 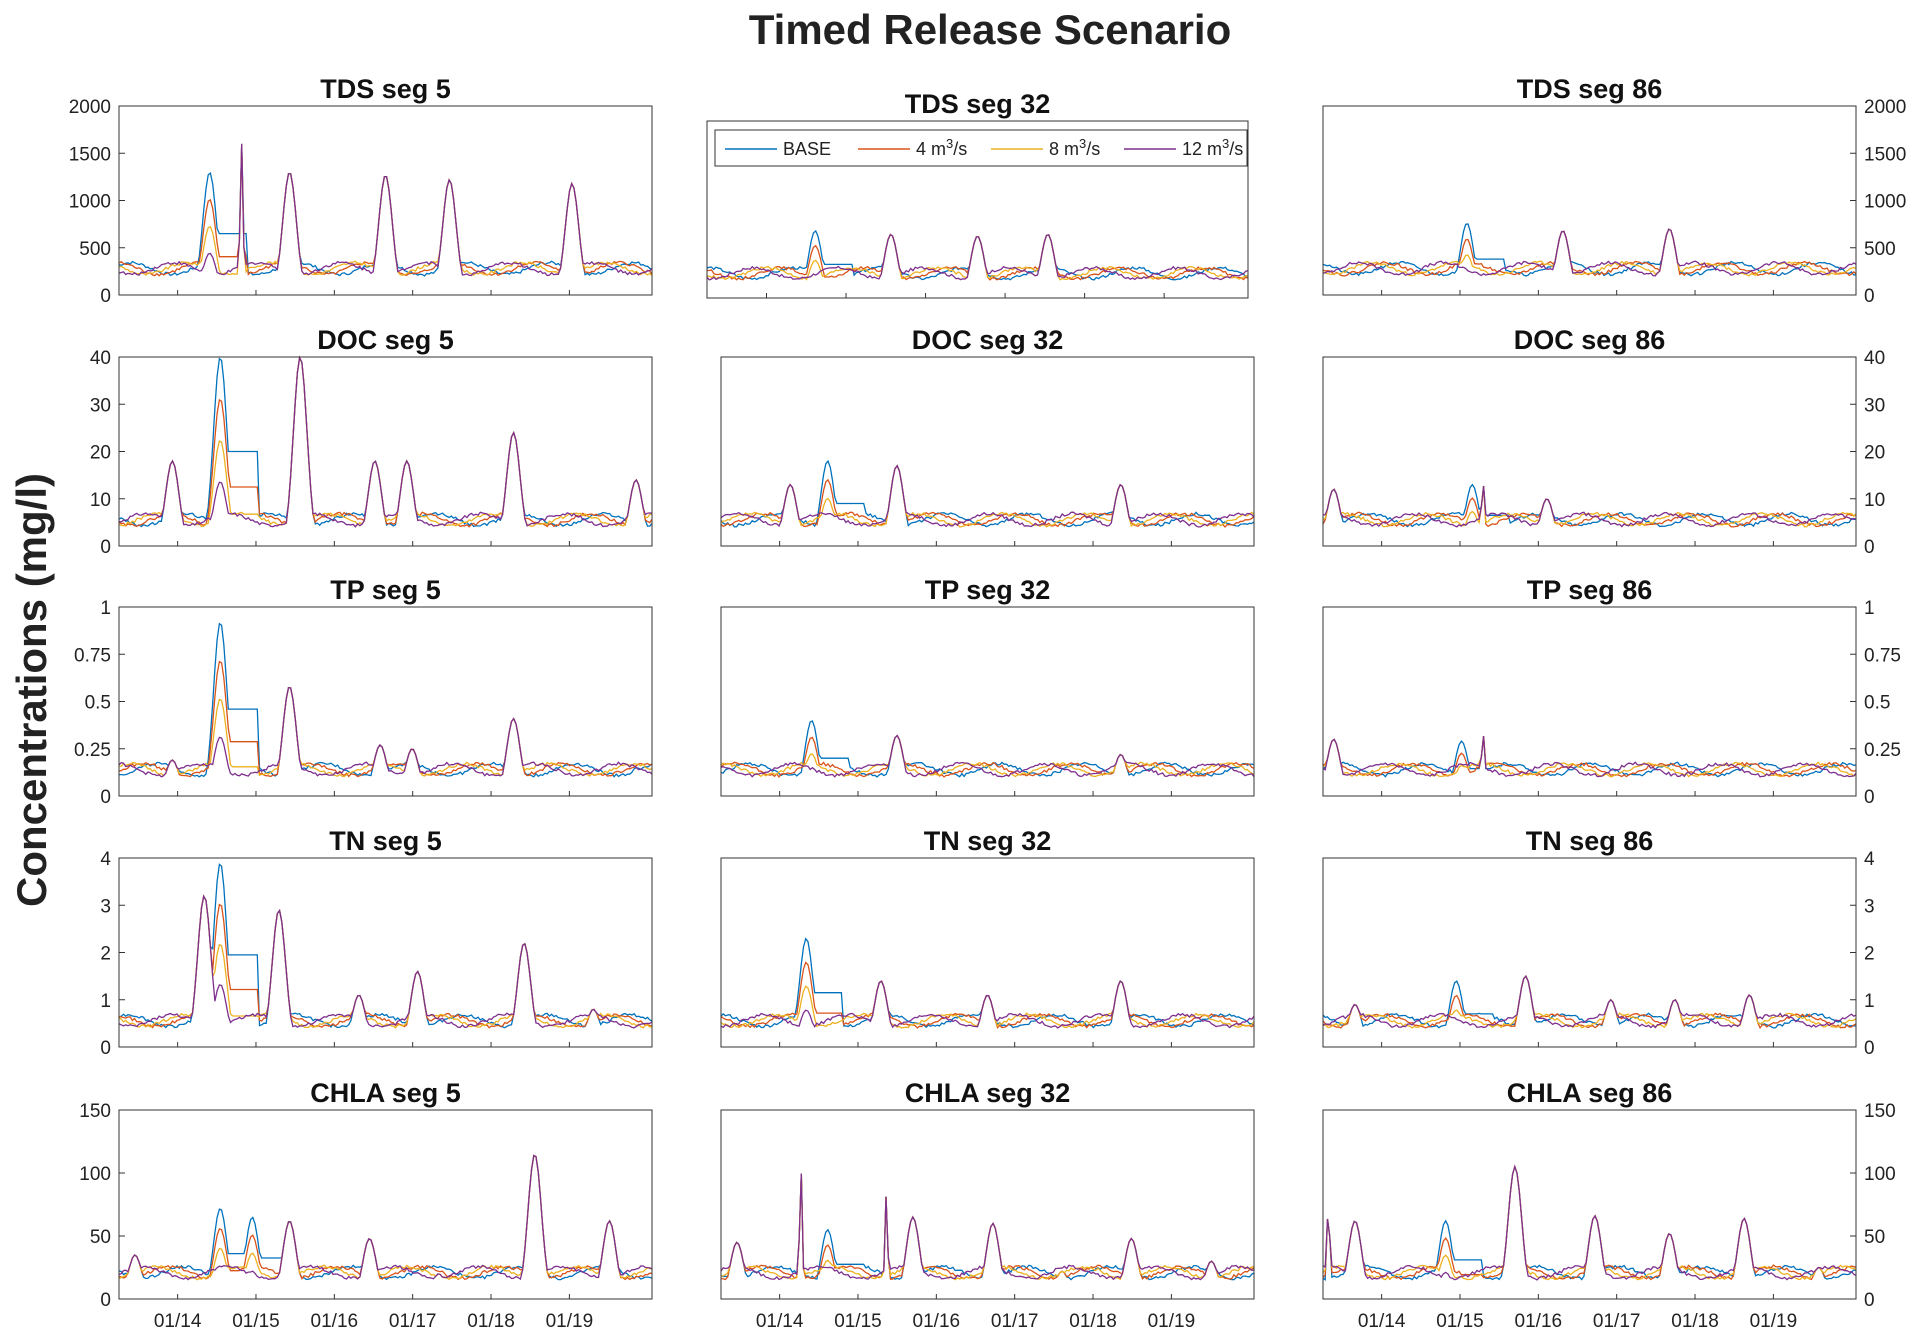 I want to click on panel-tp-seg-5-line-base, so click(x=386, y=700).